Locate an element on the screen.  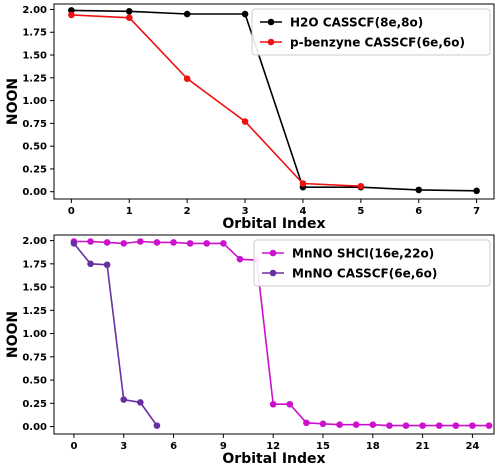
x-tick-label: 15 is located at coordinates (323, 446).